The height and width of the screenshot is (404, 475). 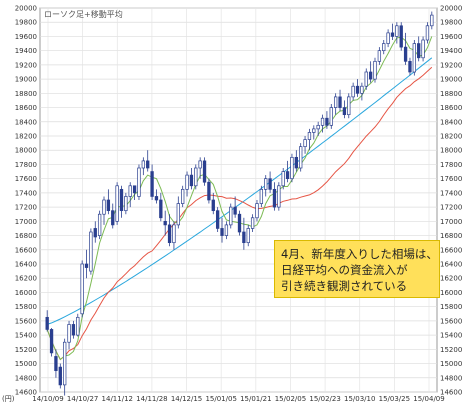 I want to click on y-tick-label-right: 18800, so click(x=451, y=94).